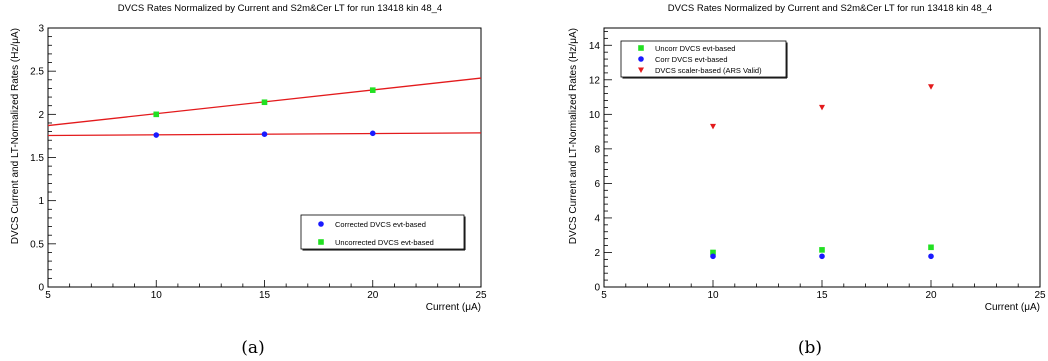  Describe the element at coordinates (597, 184) in the screenshot. I see `y-tick-label: 6` at that location.